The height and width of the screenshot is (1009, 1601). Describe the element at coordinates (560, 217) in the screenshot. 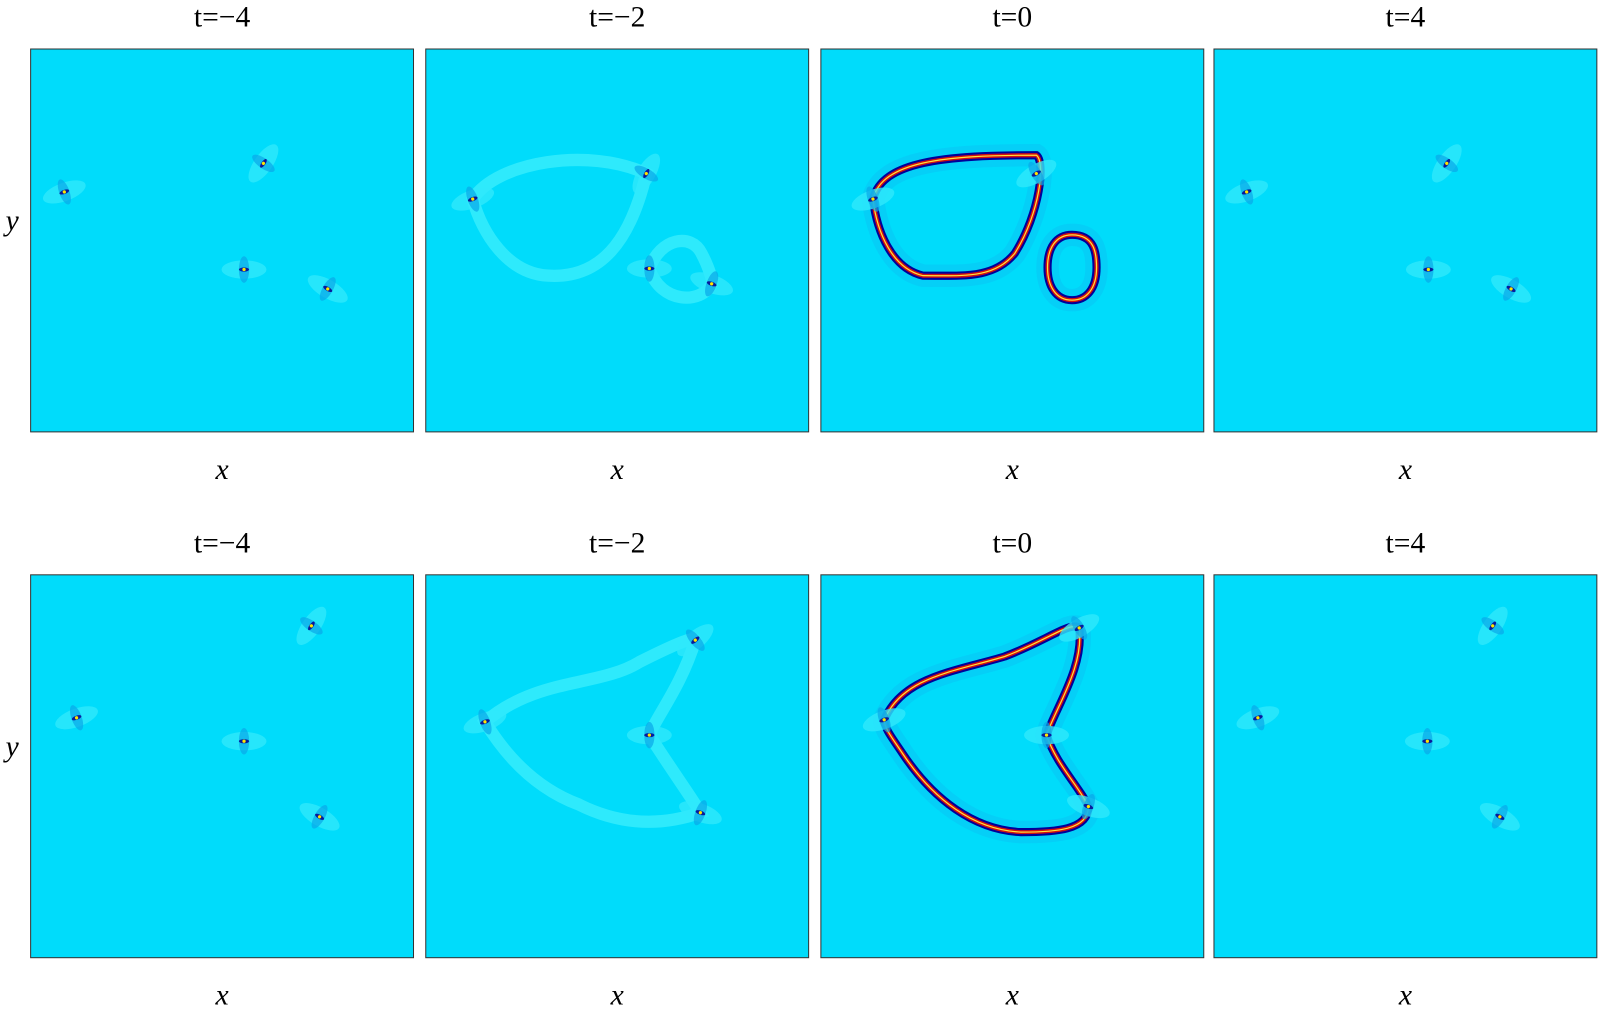

I see `faint-ring` at that location.